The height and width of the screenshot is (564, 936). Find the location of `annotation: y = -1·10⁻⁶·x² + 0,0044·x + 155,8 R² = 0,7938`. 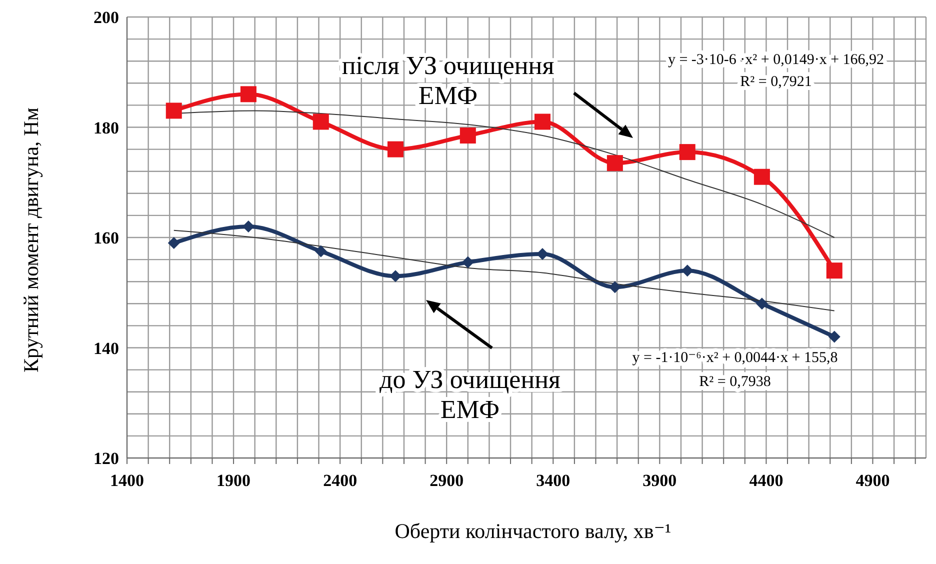

annotation: y = -1·10⁻⁶·x² + 0,0044·x + 155,8 R² = 0,7938 is located at coordinates (735, 370).